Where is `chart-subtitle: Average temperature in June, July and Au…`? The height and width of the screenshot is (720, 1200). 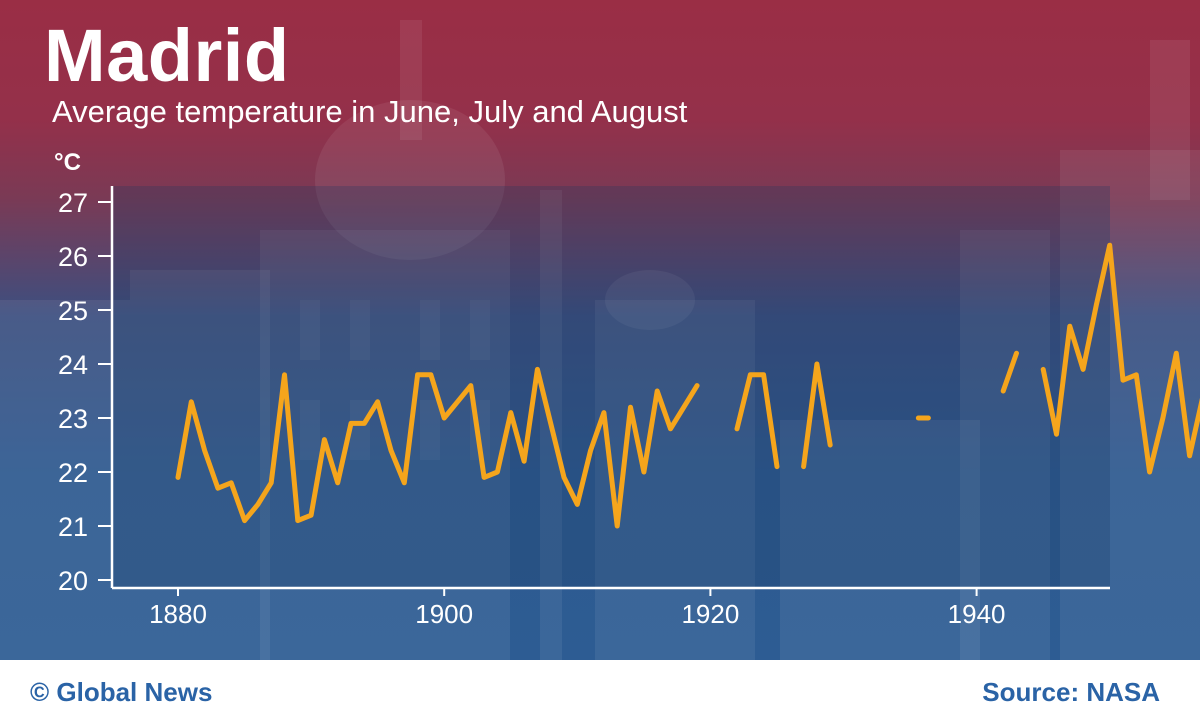
chart-subtitle: Average temperature in June, July and Au… is located at coordinates (370, 111).